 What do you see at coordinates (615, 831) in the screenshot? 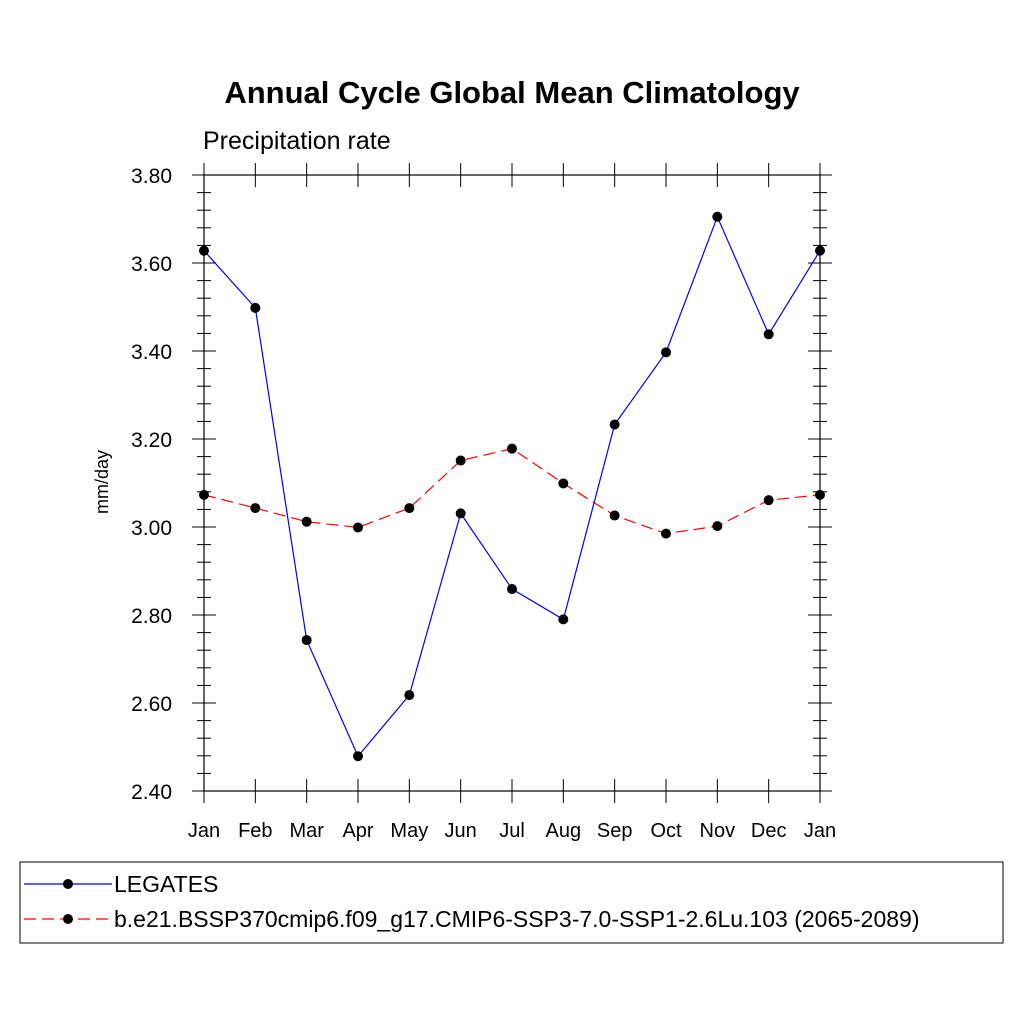
I see `x-tick-label: Sep` at bounding box center [615, 831].